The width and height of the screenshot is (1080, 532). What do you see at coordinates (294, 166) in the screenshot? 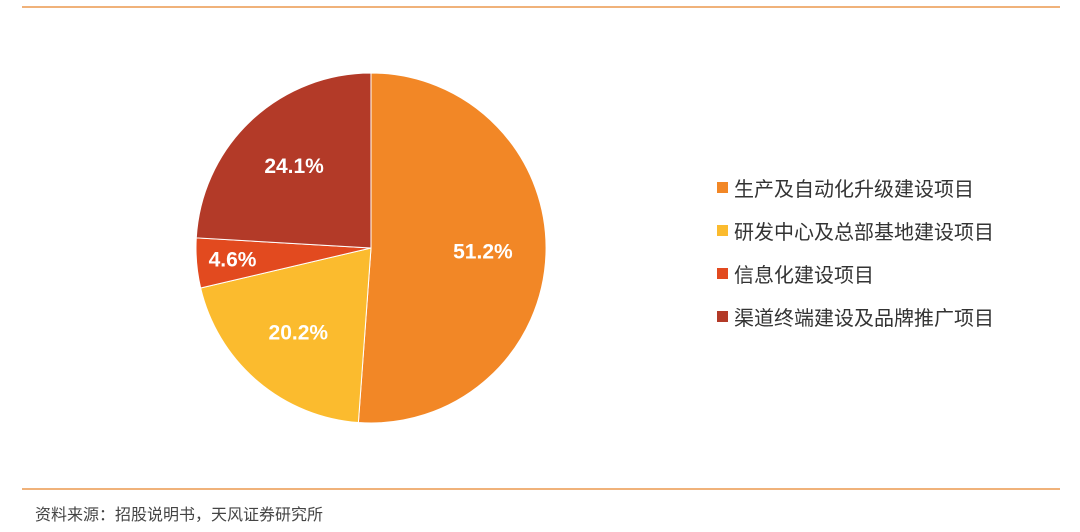
I see `pie-slice-label-4: 24.1%` at bounding box center [294, 166].